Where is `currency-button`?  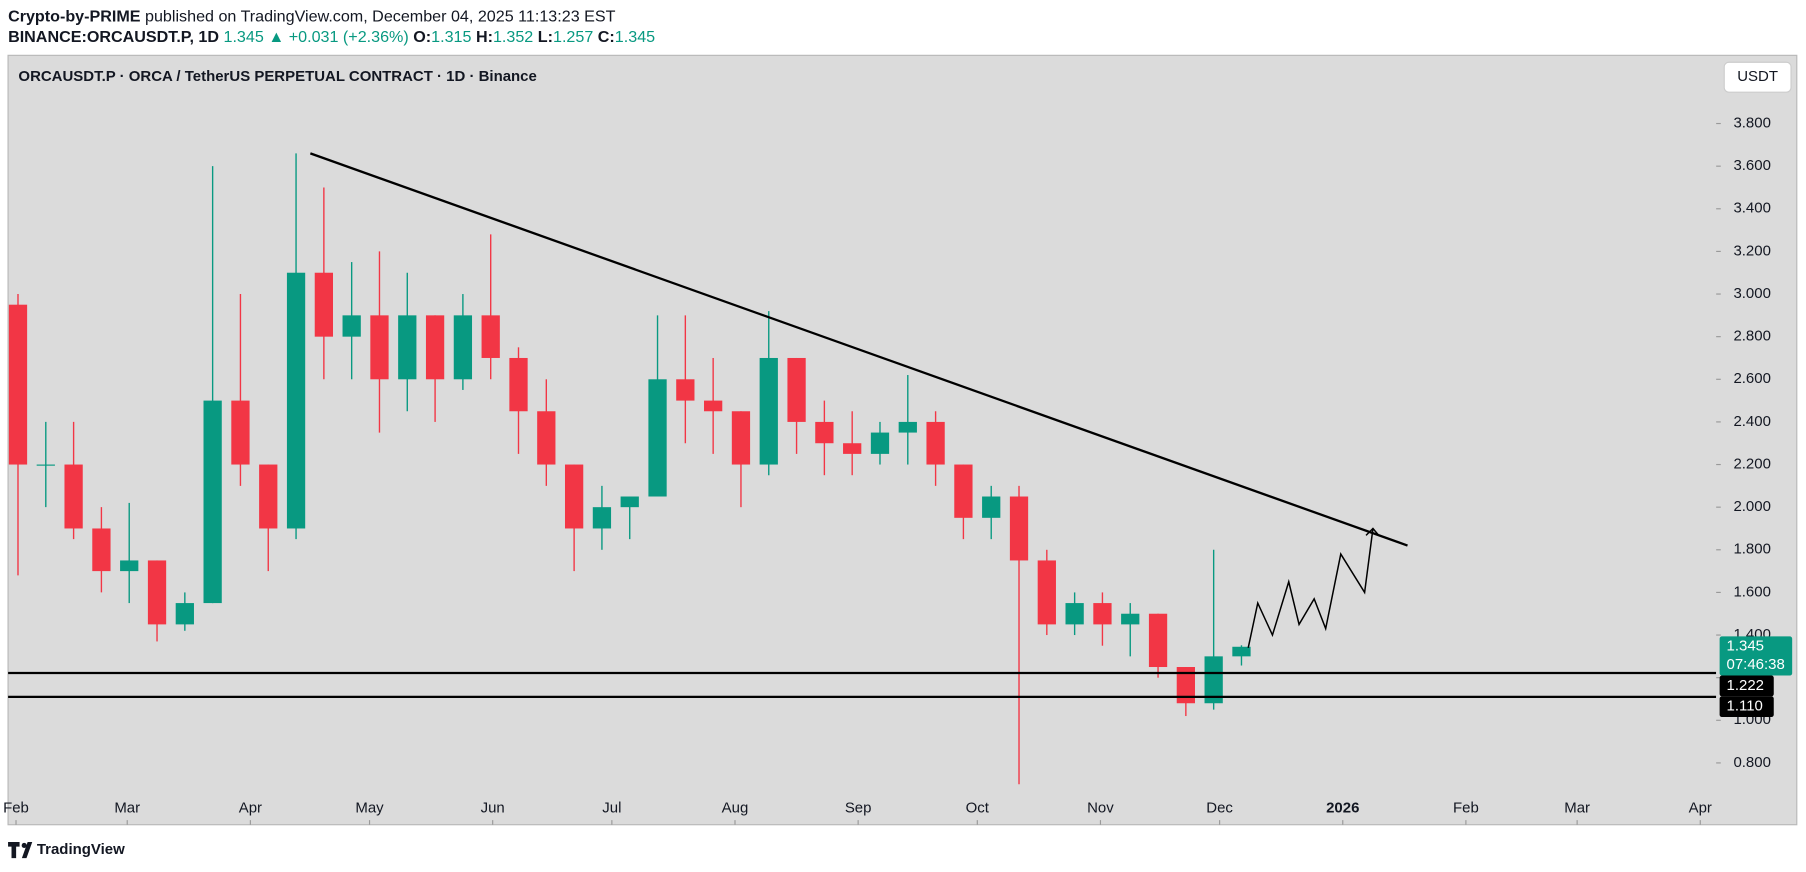
currency-button is located at coordinates (1757, 77).